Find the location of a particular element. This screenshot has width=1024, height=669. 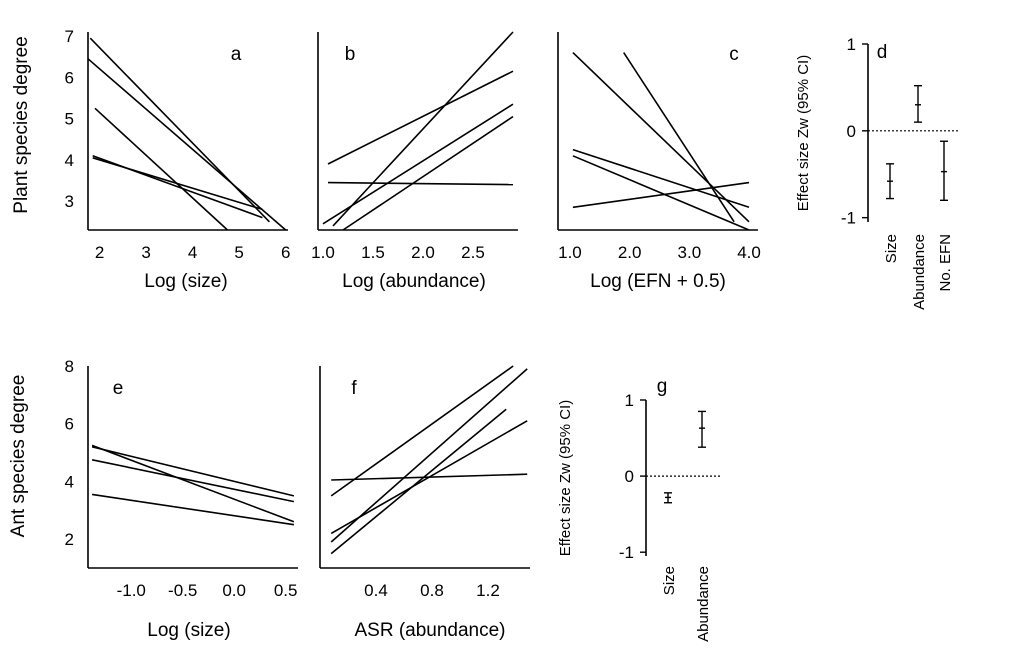

panel-label: e is located at coordinates (118, 388).